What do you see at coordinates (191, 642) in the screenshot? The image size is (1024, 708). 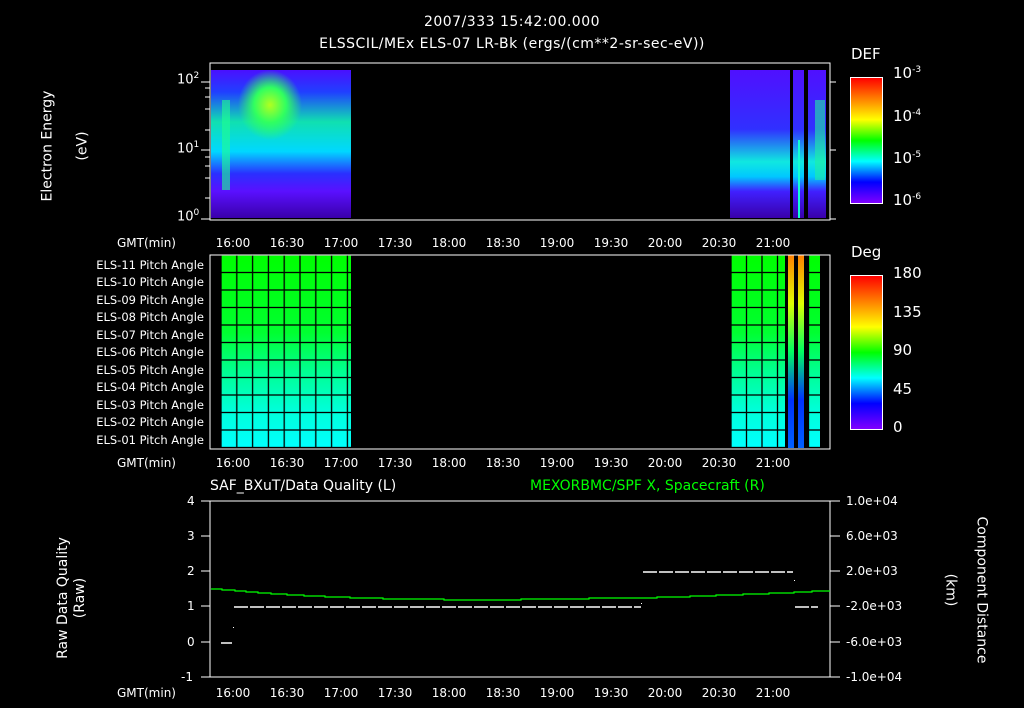 I see `ytick-left: 0` at bounding box center [191, 642].